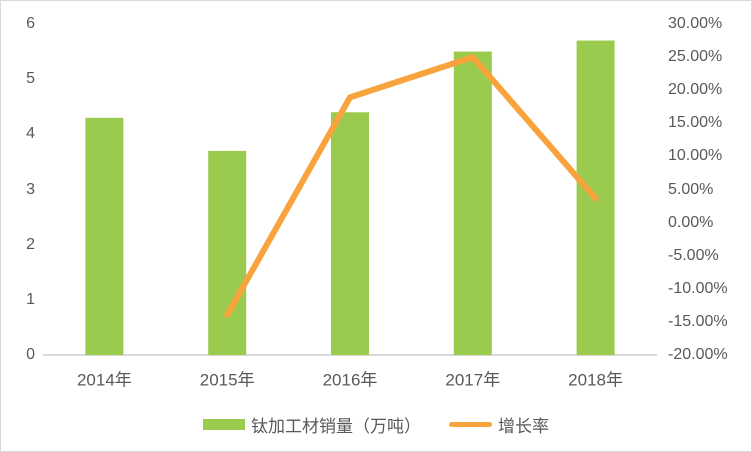 The width and height of the screenshot is (752, 452). What do you see at coordinates (350, 234) in the screenshot?
I see `bar-2016年` at bounding box center [350, 234].